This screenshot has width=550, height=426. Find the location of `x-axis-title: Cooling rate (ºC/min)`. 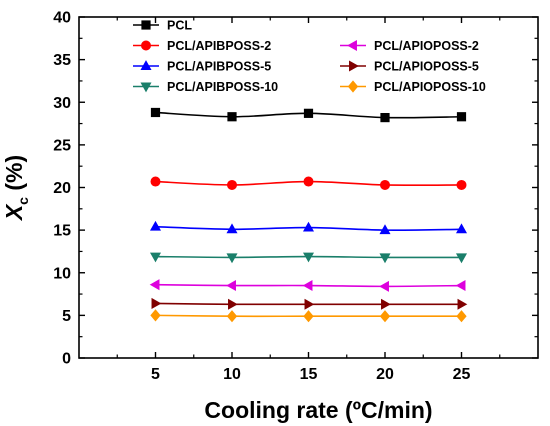

x-axis-title: Cooling rate (ºC/min) is located at coordinates (318, 410).